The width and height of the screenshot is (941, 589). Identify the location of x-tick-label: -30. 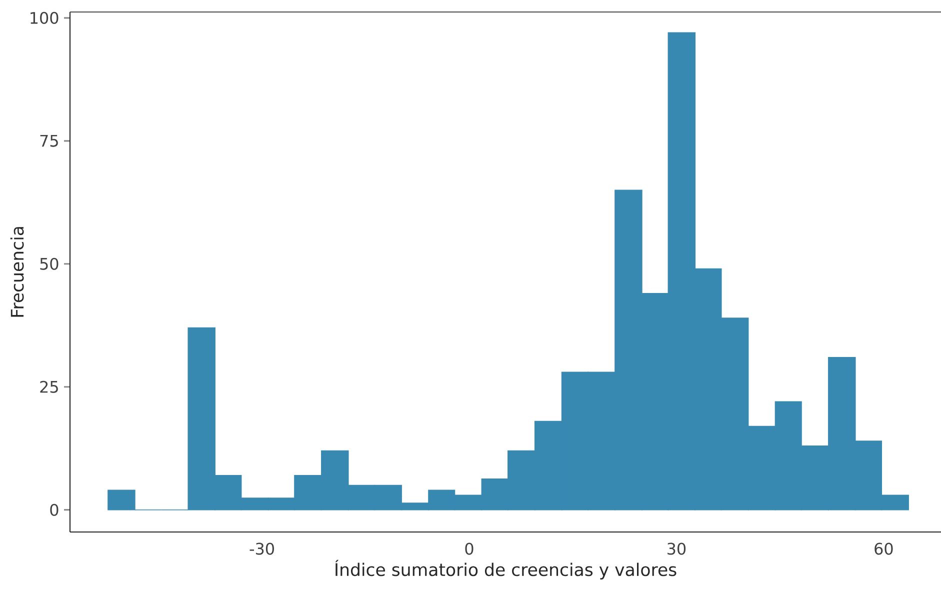
(262, 548).